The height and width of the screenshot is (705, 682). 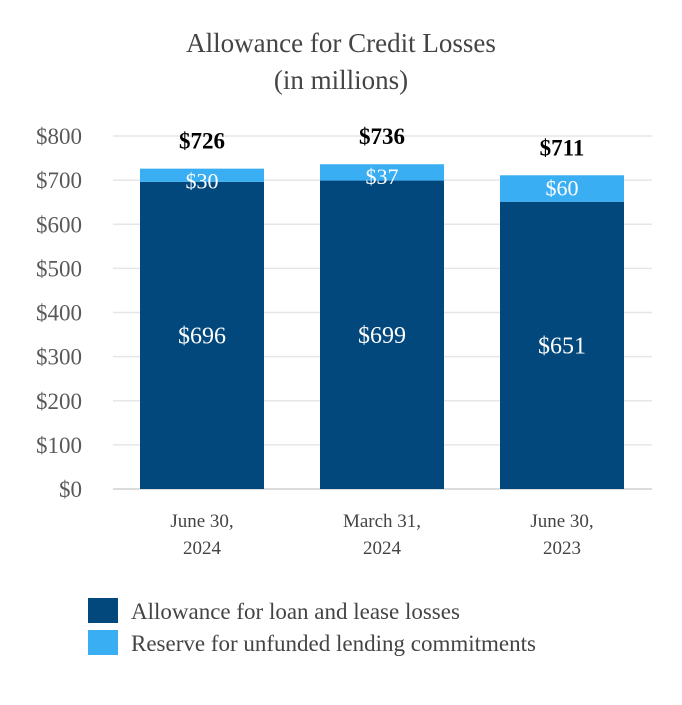 I want to click on data-label: $60, so click(x=562, y=187).